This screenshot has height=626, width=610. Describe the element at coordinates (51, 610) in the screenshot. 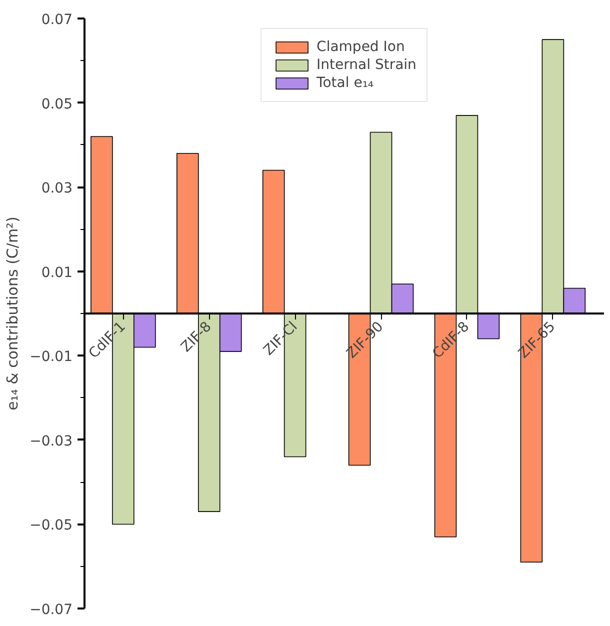

I see `y-tick-label: −0.07` at that location.